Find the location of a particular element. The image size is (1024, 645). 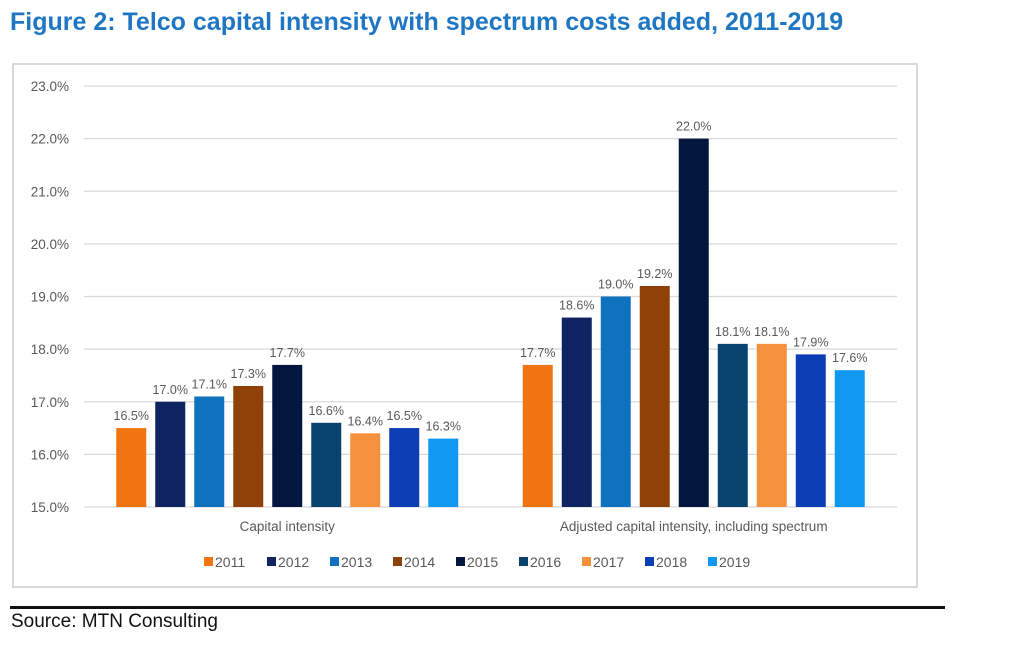

legend-item-2015: 2015 is located at coordinates (477, 562).